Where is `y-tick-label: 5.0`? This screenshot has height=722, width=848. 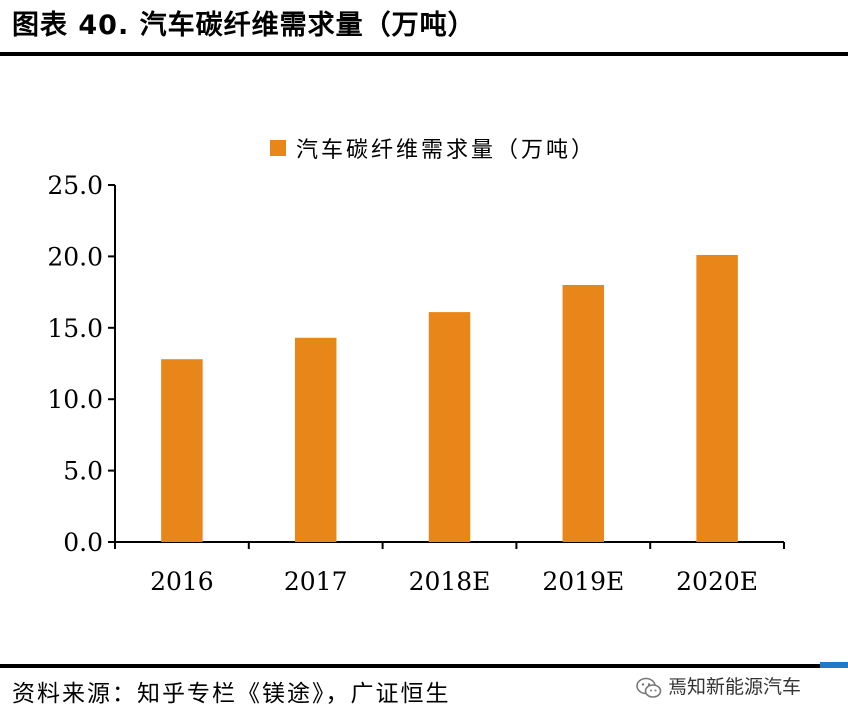
y-tick-label: 5.0 is located at coordinates (83, 471).